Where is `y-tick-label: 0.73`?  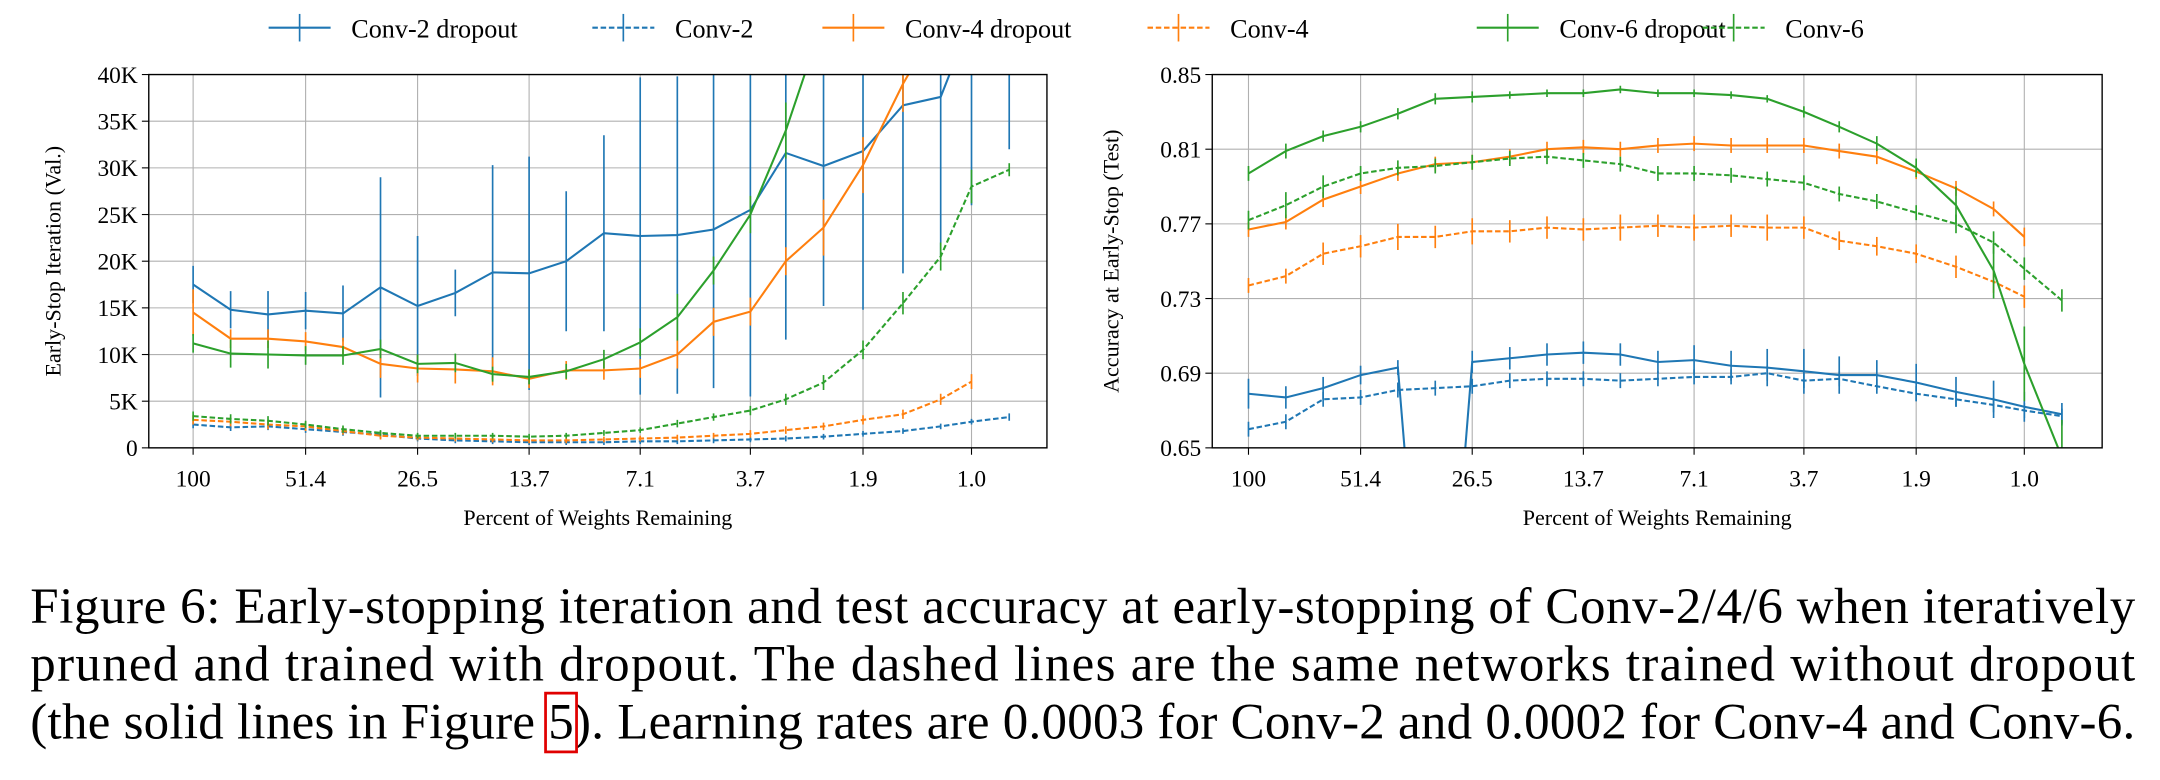 y-tick-label: 0.73 is located at coordinates (1180, 300).